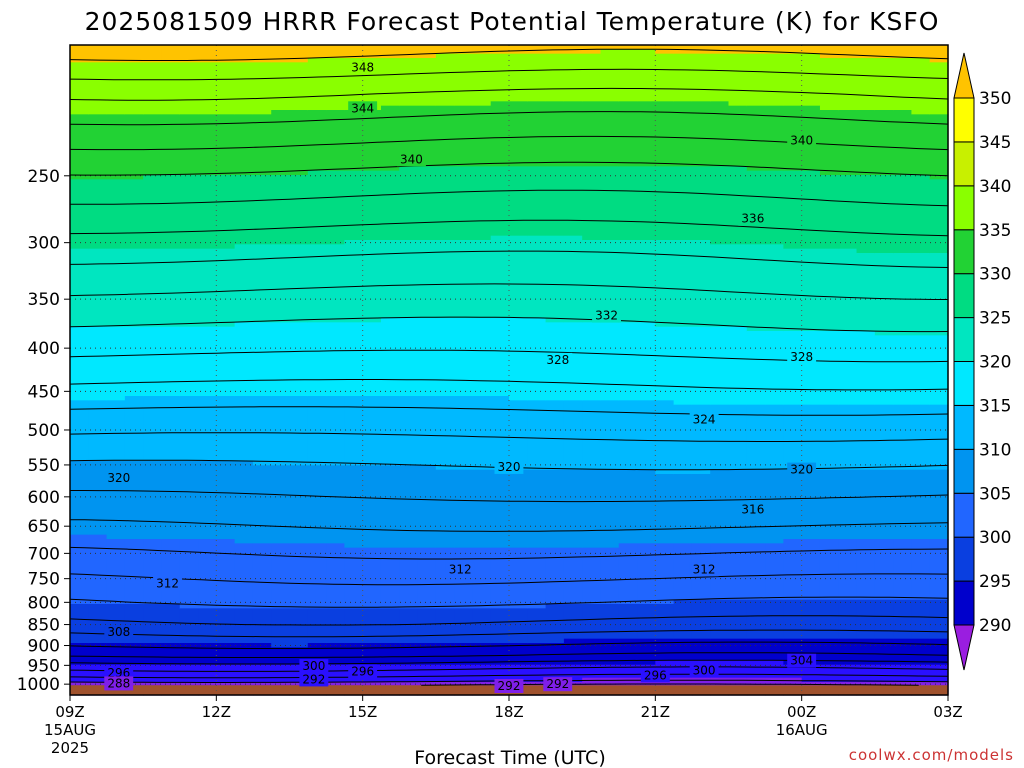  I want to click on colorbar-label: 320, so click(995, 363).